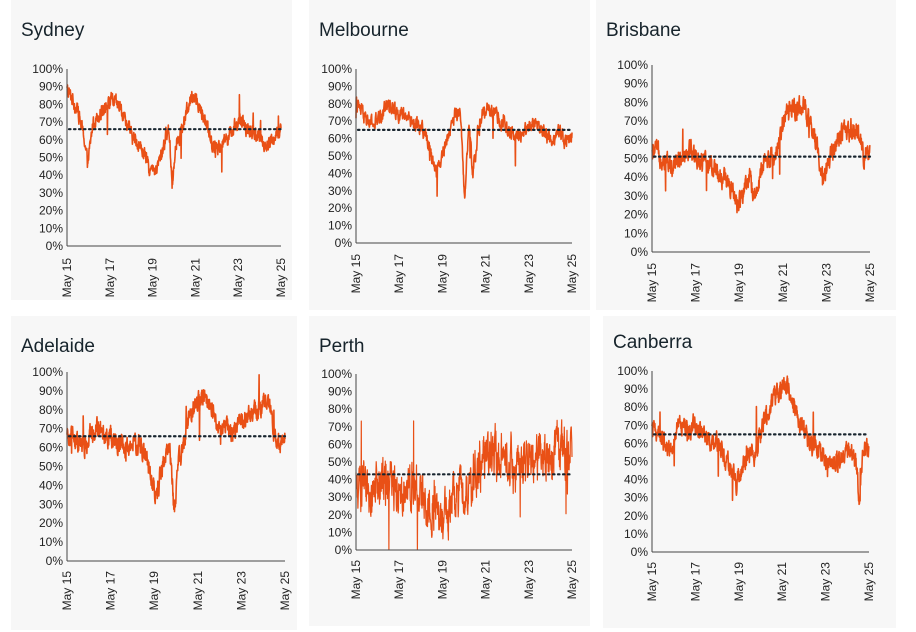 Image resolution: width=916 pixels, height=632 pixels. I want to click on chart-title: Canberra, so click(653, 342).